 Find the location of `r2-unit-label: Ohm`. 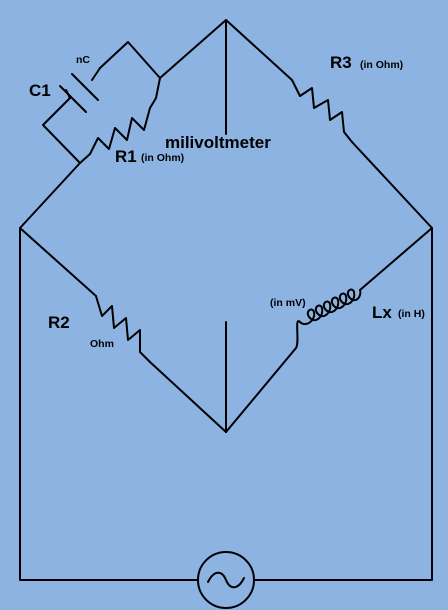

r2-unit-label: Ohm is located at coordinates (102, 344).